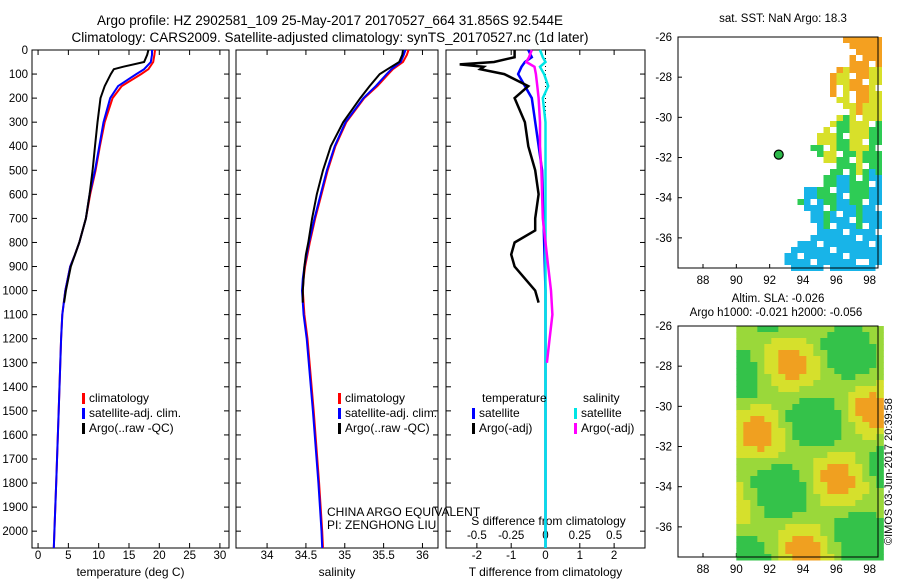 The width and height of the screenshot is (900, 580). I want to click on temp-xtick-label: 0, so click(38, 556).